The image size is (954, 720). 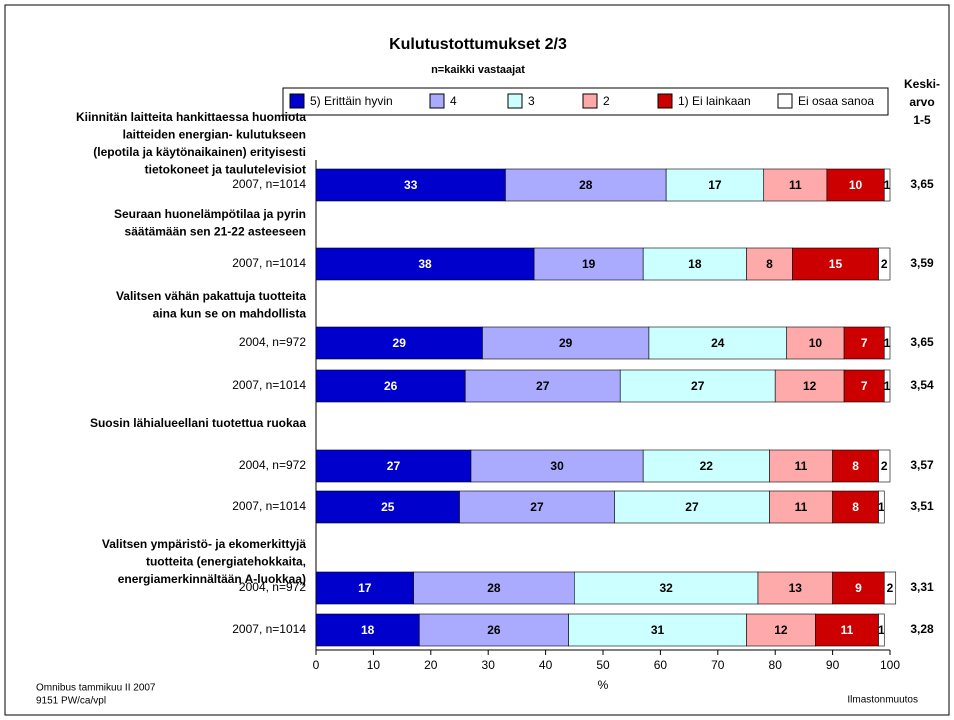 What do you see at coordinates (199, 152) in the screenshot?
I see `question: (lepotila ja käytönaikainen) erityisesti` at bounding box center [199, 152].